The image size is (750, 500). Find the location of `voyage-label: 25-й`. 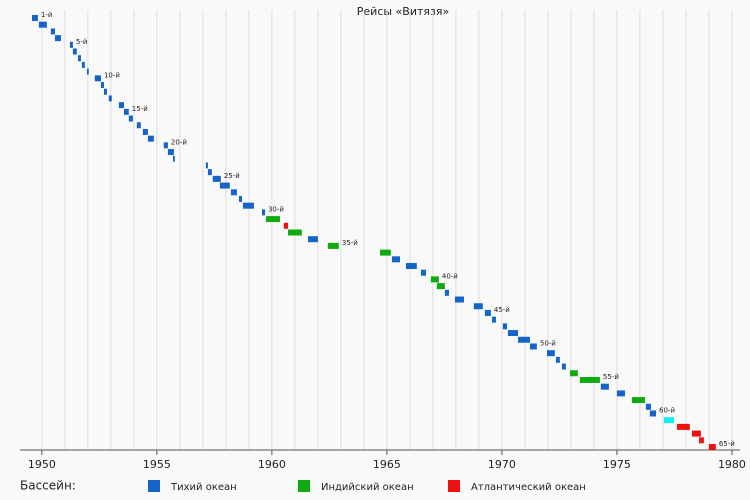

voyage-label: 25-й is located at coordinates (232, 176).